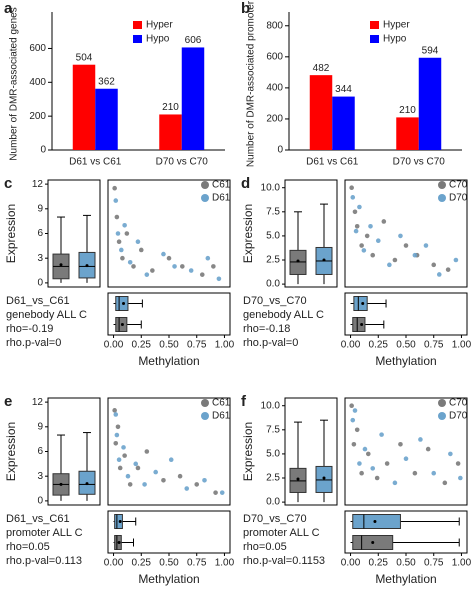 The width and height of the screenshot is (474, 610). What do you see at coordinates (270, 343) in the screenshot?
I see `annotation: rho.p-val=0` at bounding box center [270, 343].